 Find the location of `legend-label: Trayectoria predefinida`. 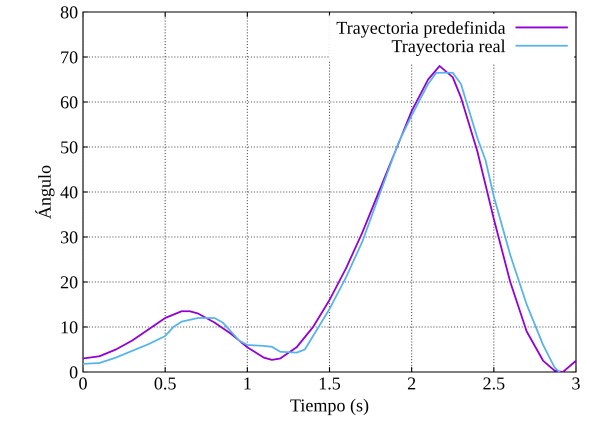

legend-label: Trayectoria predefinida is located at coordinates (421, 29).